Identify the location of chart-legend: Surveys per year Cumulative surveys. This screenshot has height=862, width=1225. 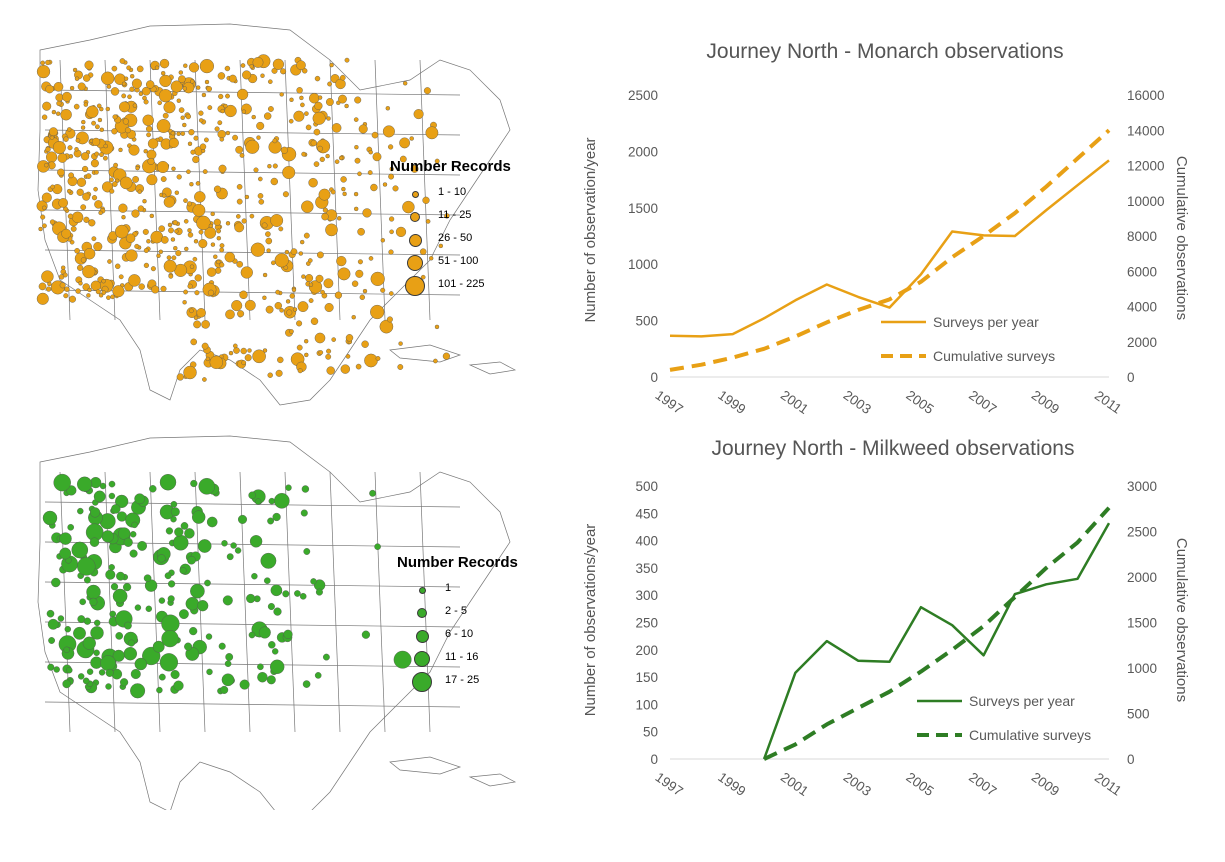
(1004, 718).